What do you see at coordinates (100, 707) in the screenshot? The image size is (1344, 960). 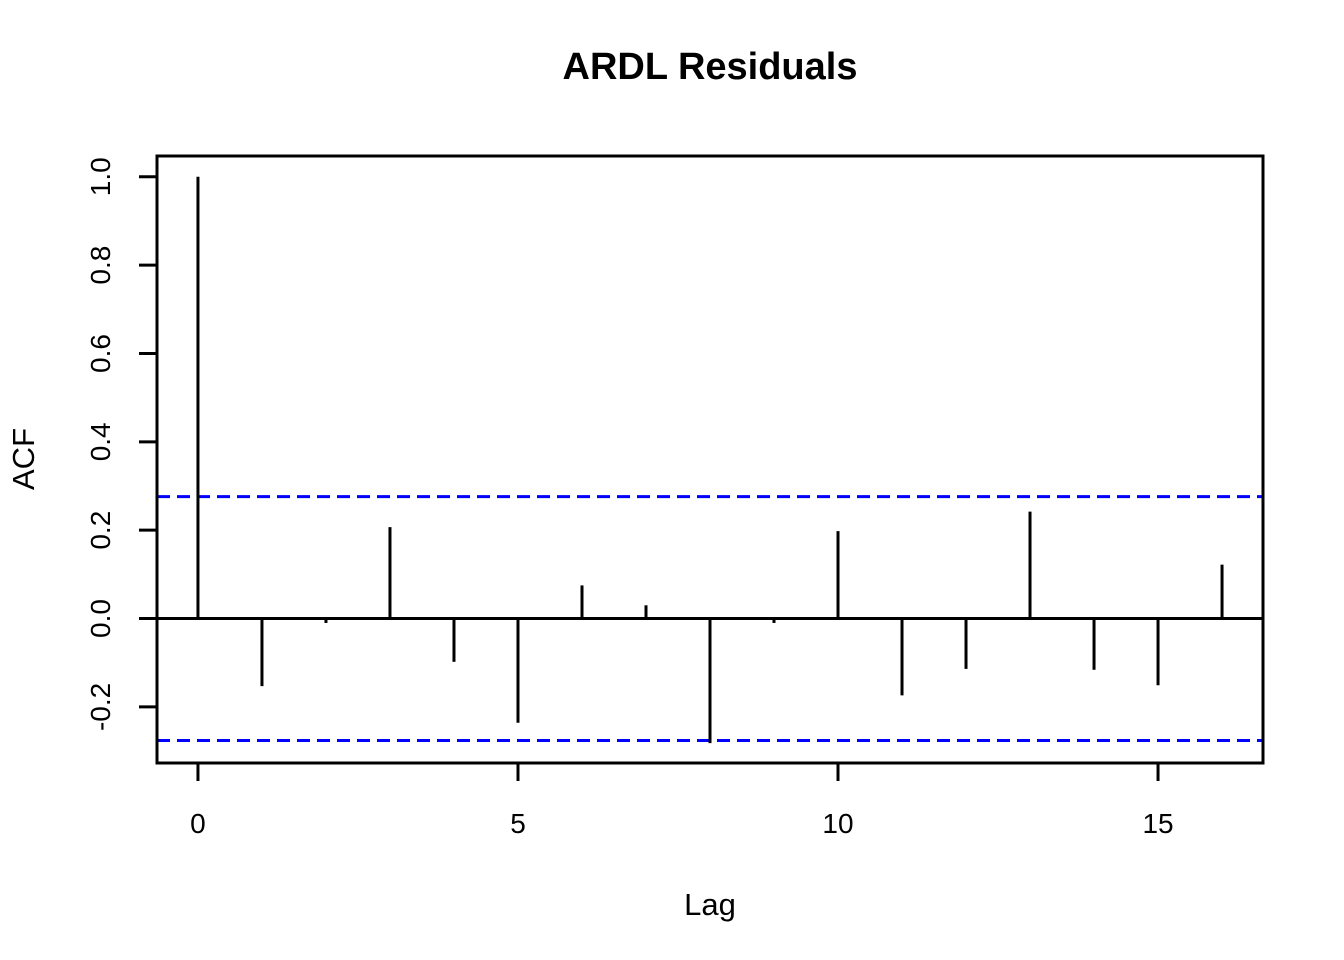 I see `y-tick-label: -0.2` at bounding box center [100, 707].